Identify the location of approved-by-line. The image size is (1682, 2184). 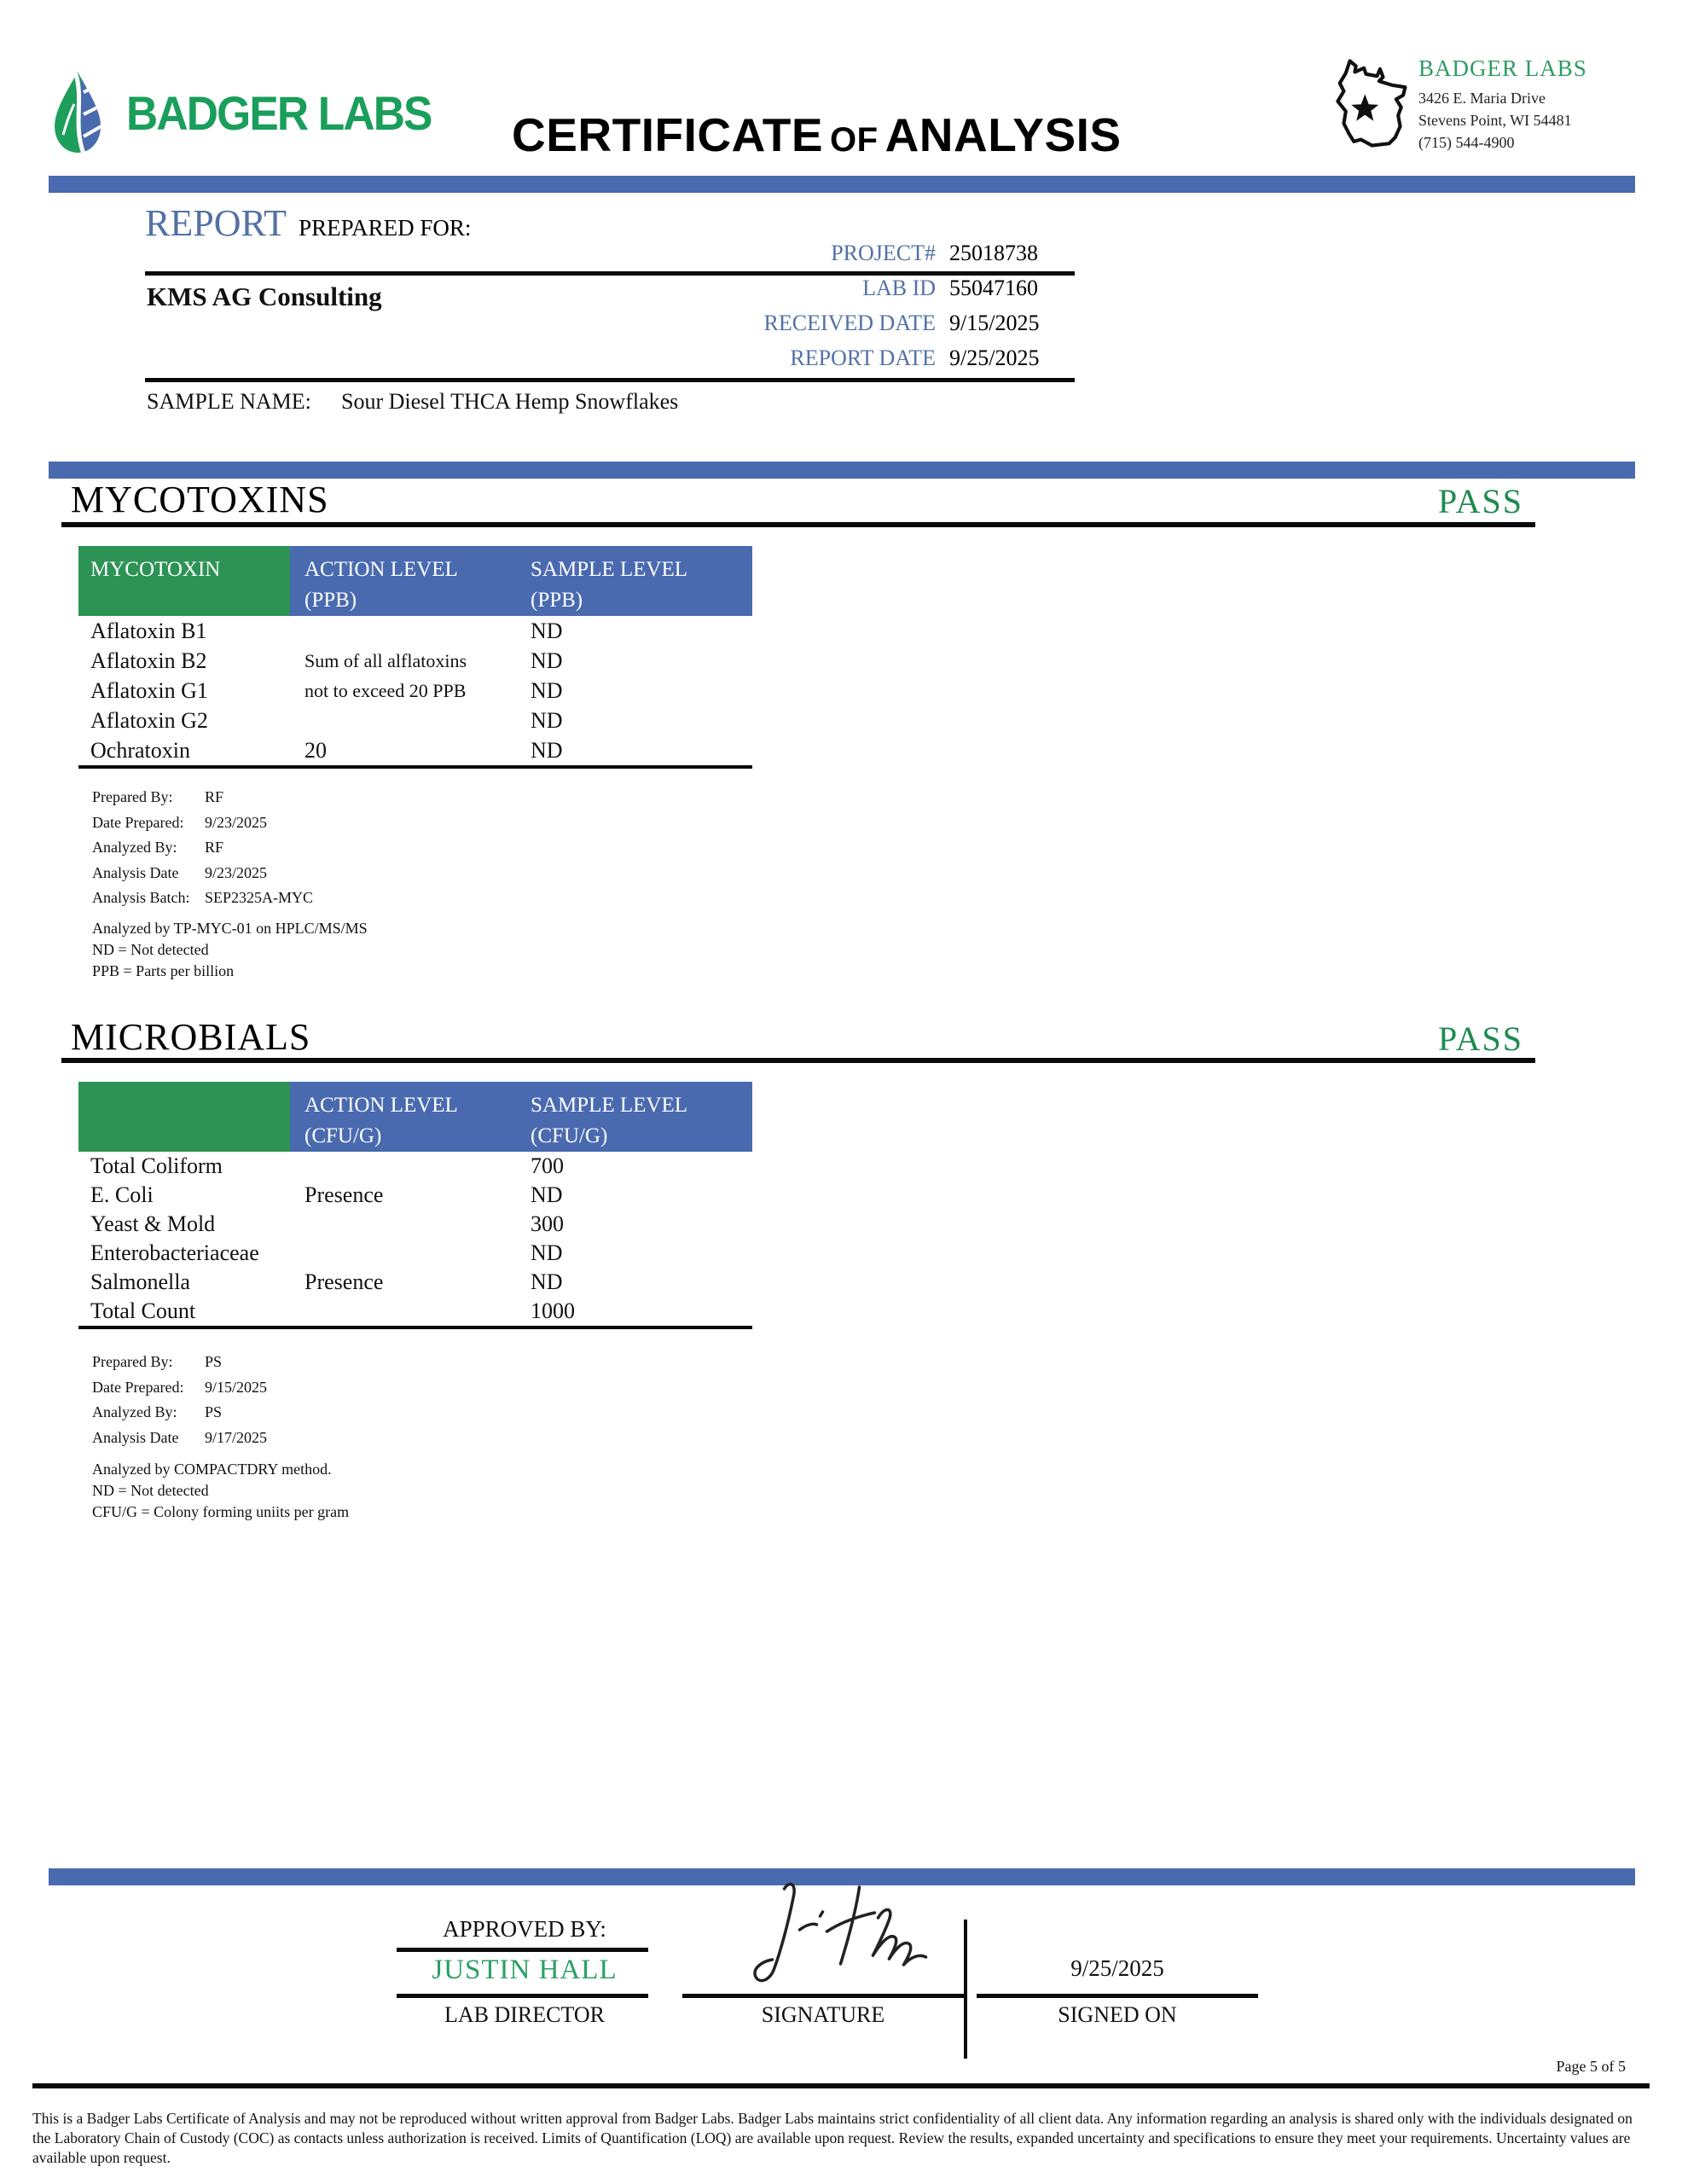
(522, 1950).